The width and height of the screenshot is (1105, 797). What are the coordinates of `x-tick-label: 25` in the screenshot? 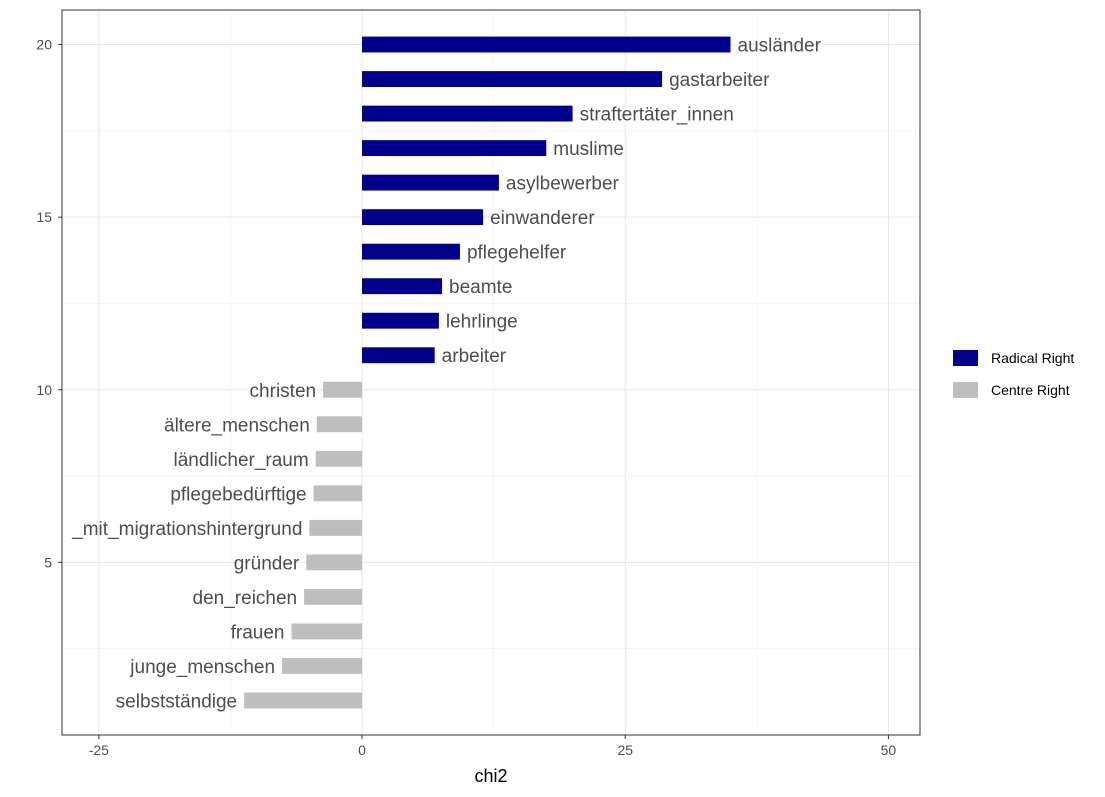 It's located at (625, 750).